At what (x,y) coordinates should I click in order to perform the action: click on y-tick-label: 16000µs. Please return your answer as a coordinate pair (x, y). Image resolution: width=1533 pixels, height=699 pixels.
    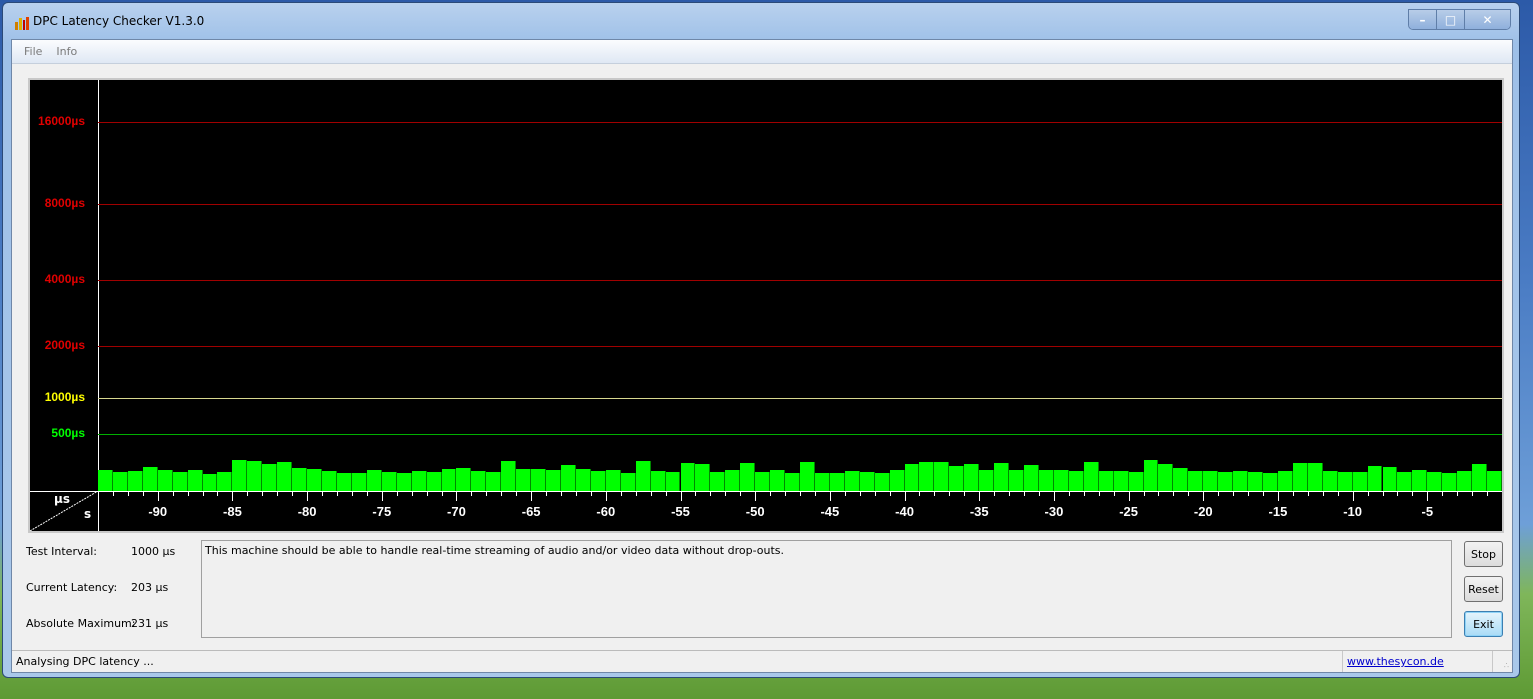
    Looking at the image, I should click on (61, 121).